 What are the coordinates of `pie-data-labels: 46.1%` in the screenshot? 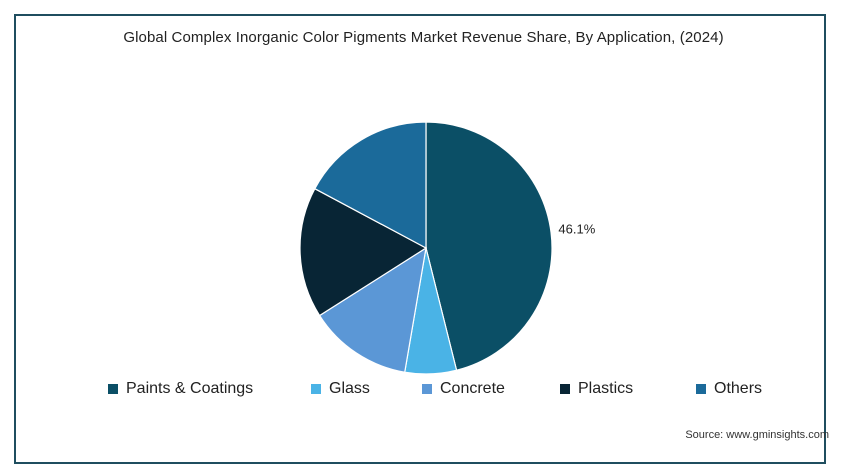 It's located at (576, 228).